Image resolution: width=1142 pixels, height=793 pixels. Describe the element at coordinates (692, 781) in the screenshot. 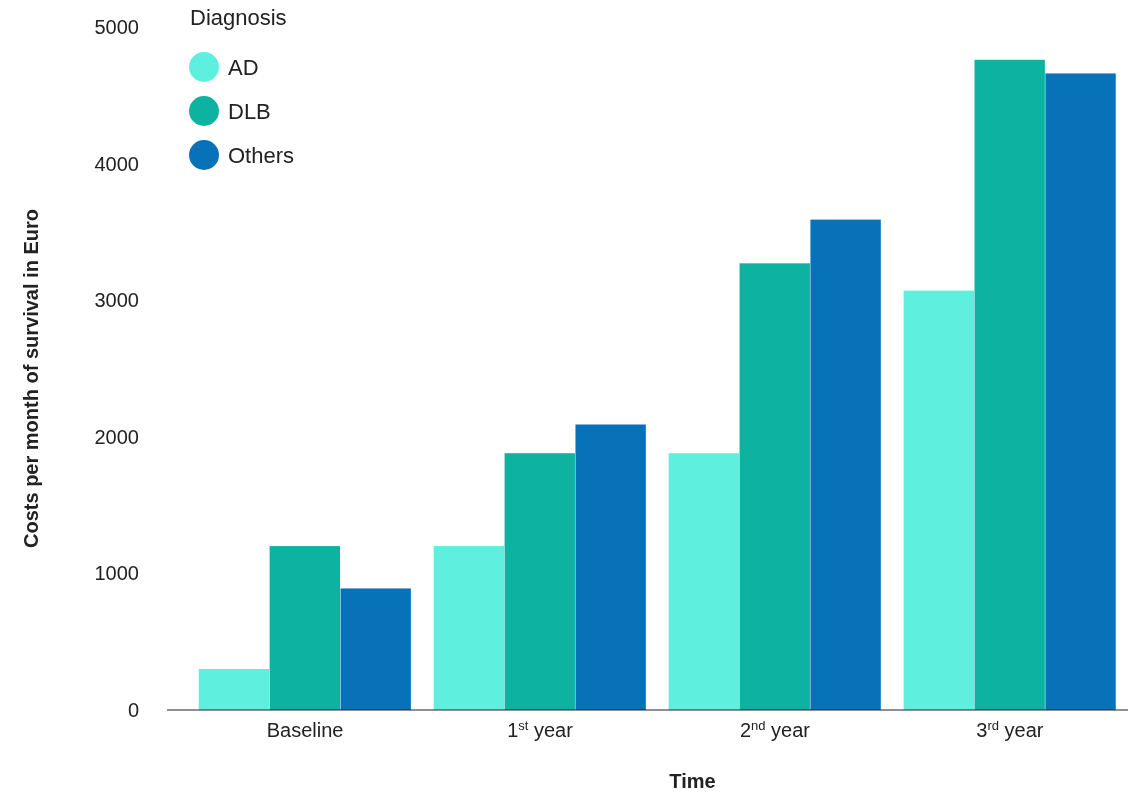

I see `x-axis-title: Time` at that location.